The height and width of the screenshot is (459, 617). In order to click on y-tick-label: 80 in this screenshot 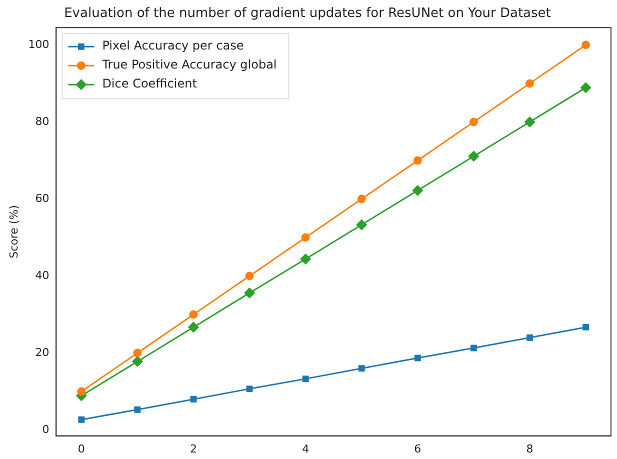, I will do `click(42, 121)`.